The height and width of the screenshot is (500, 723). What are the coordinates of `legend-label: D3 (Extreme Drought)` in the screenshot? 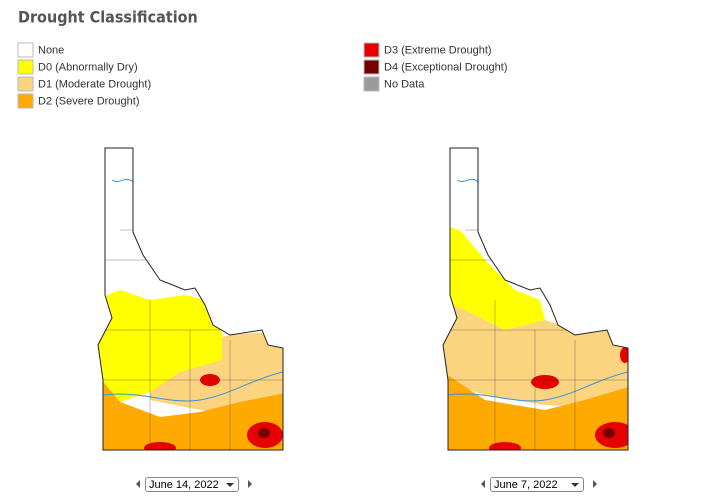 It's located at (438, 50).